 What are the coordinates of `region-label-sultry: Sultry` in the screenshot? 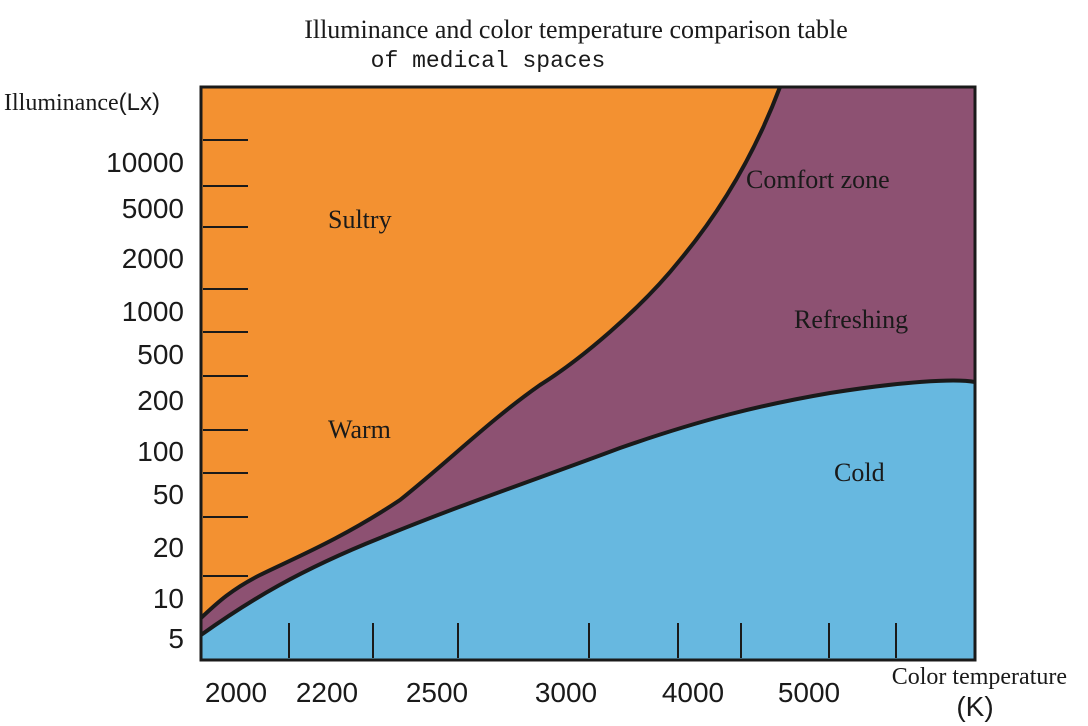 It's located at (360, 219).